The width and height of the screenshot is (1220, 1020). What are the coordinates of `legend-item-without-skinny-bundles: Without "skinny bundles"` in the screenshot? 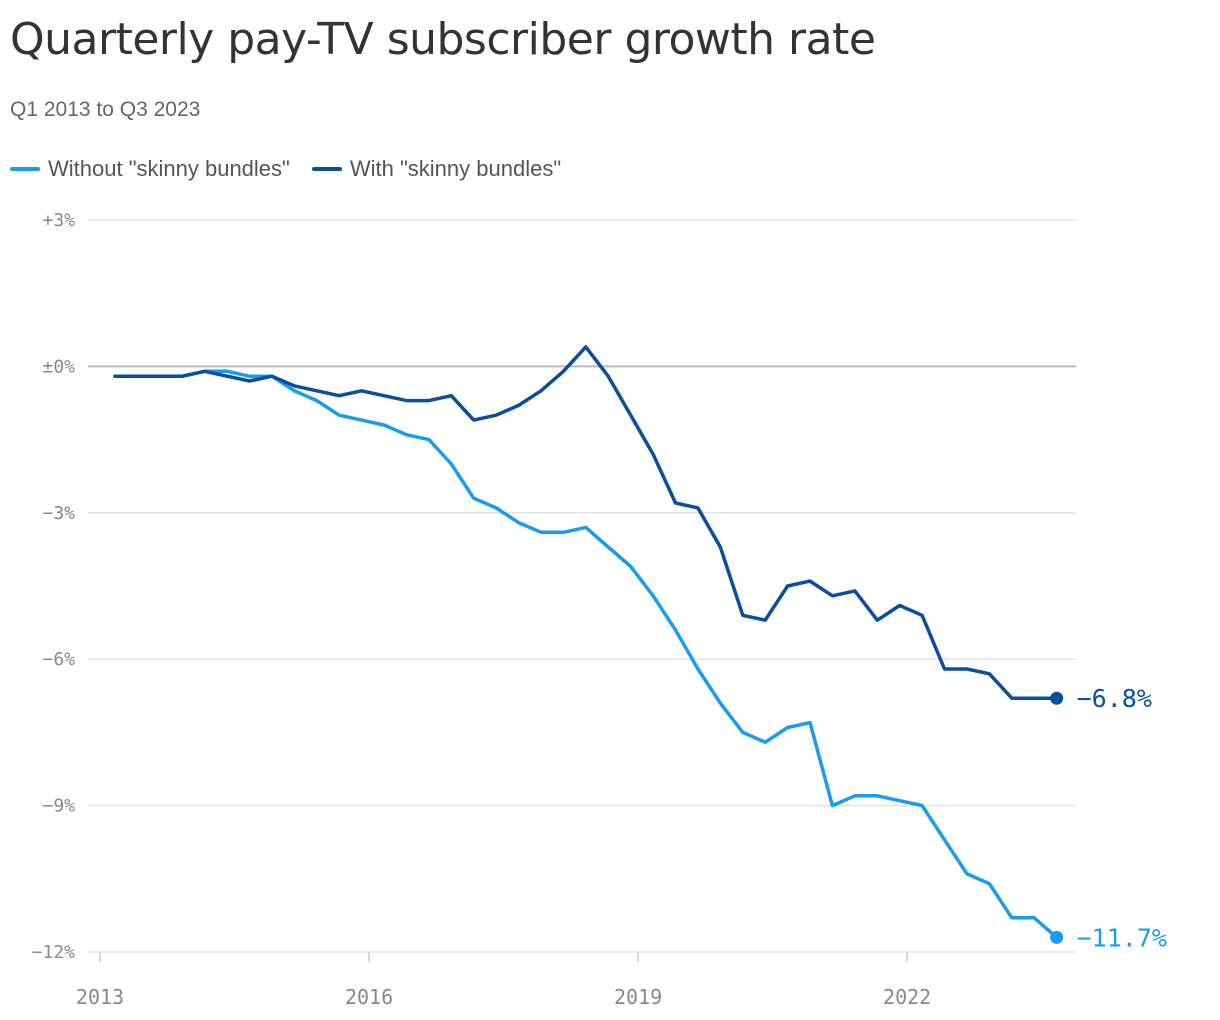 It's located at (150, 169).